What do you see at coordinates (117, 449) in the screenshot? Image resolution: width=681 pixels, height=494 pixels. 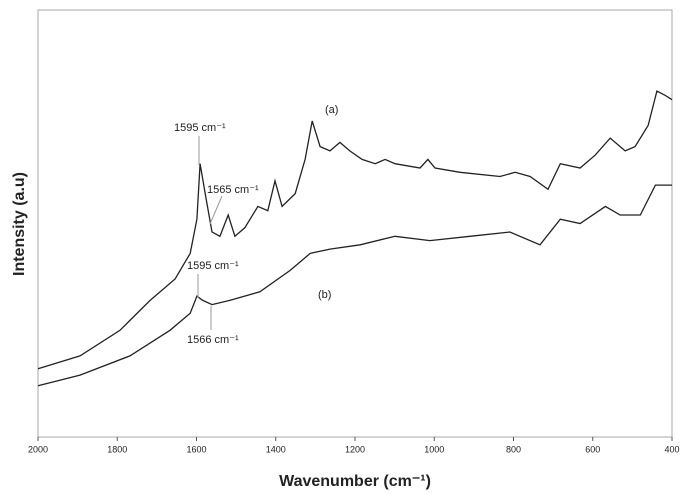 I see `x-tick-label: 1800` at bounding box center [117, 449].